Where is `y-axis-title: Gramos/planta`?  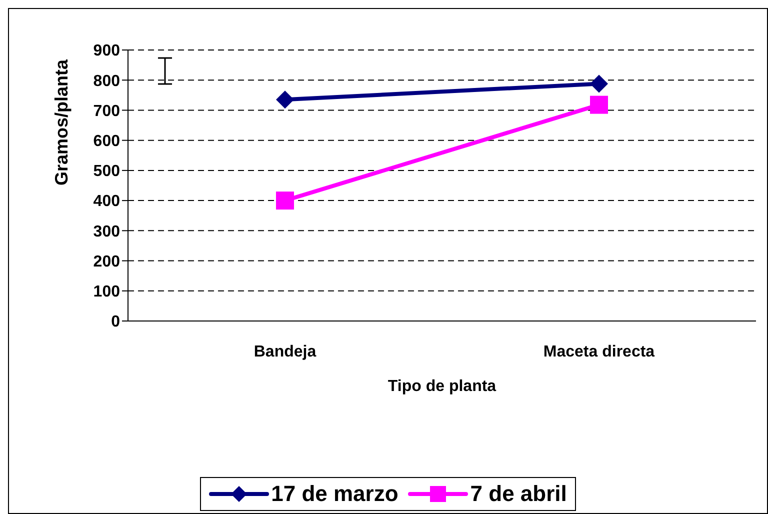 y-axis-title: Gramos/planta is located at coordinates (61, 122).